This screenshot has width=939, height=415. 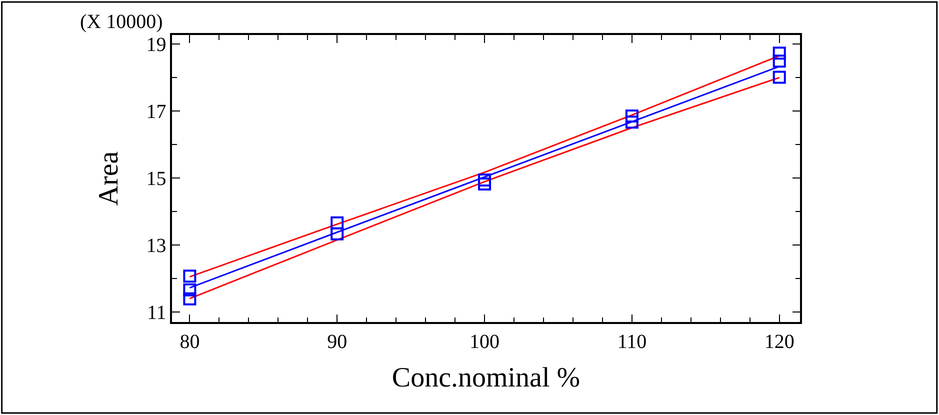 What do you see at coordinates (108, 178) in the screenshot?
I see `y-axis-title: Area` at bounding box center [108, 178].